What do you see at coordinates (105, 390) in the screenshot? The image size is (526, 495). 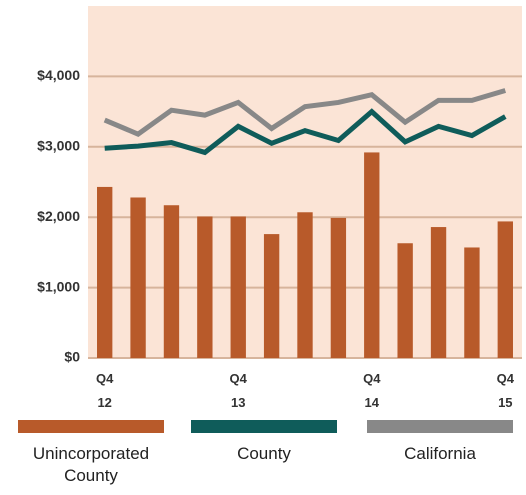 I see `x-tick-label: Q4 12` at bounding box center [105, 390].